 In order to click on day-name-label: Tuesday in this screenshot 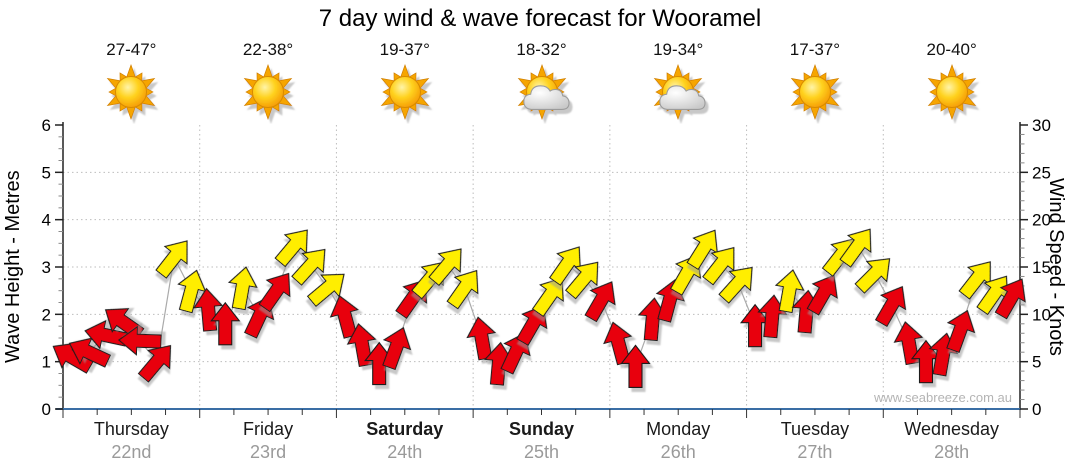, I will do `click(815, 429)`.